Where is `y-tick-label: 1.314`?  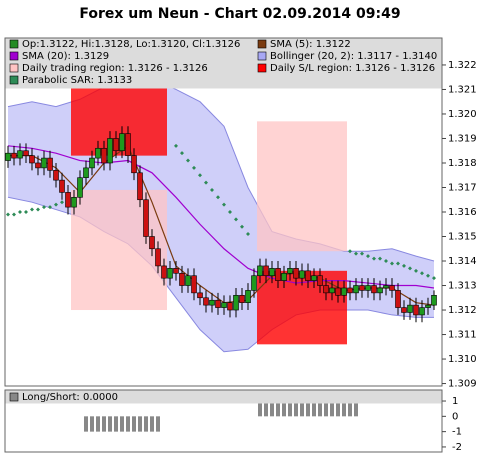
y-tick-label: 1.314 is located at coordinates (462, 261).